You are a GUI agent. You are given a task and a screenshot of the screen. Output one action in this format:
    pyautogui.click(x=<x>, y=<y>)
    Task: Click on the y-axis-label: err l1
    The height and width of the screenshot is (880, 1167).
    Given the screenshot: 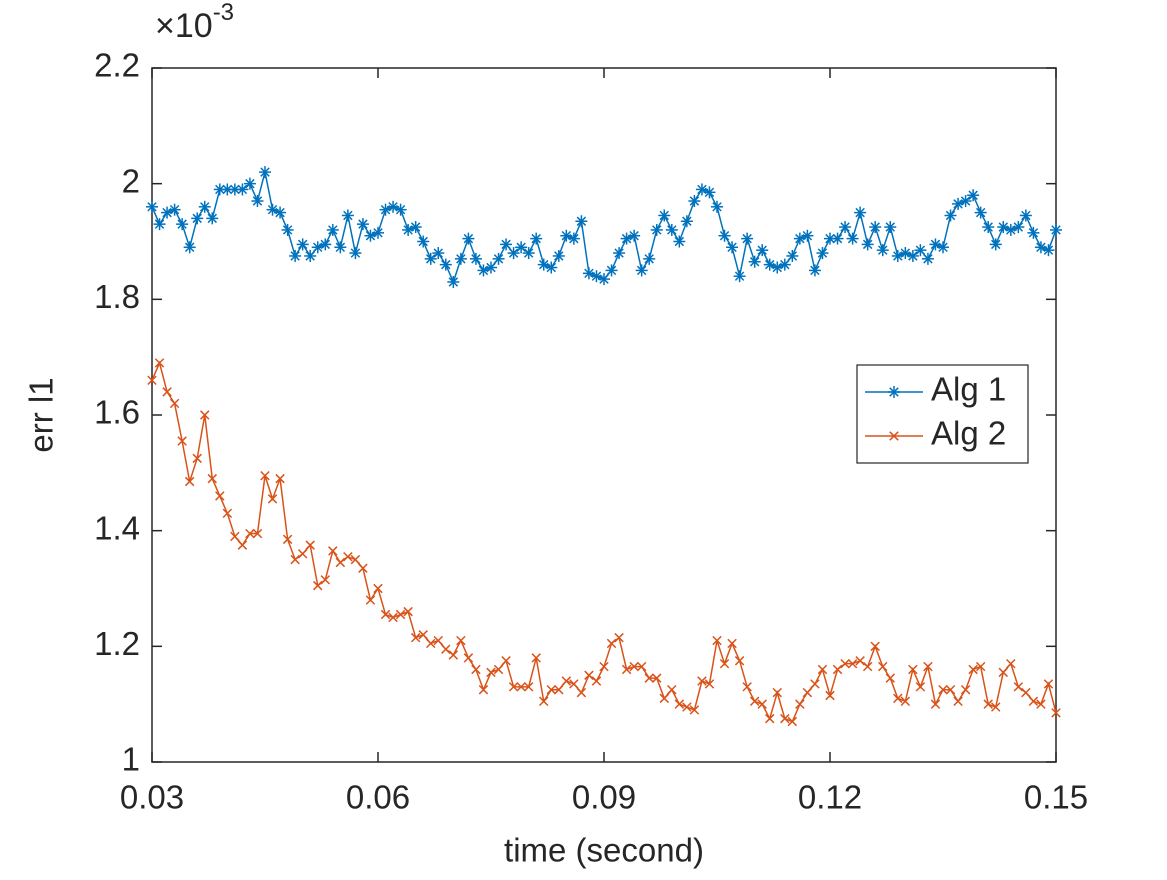 What is the action you would take?
    pyautogui.click(x=41, y=414)
    